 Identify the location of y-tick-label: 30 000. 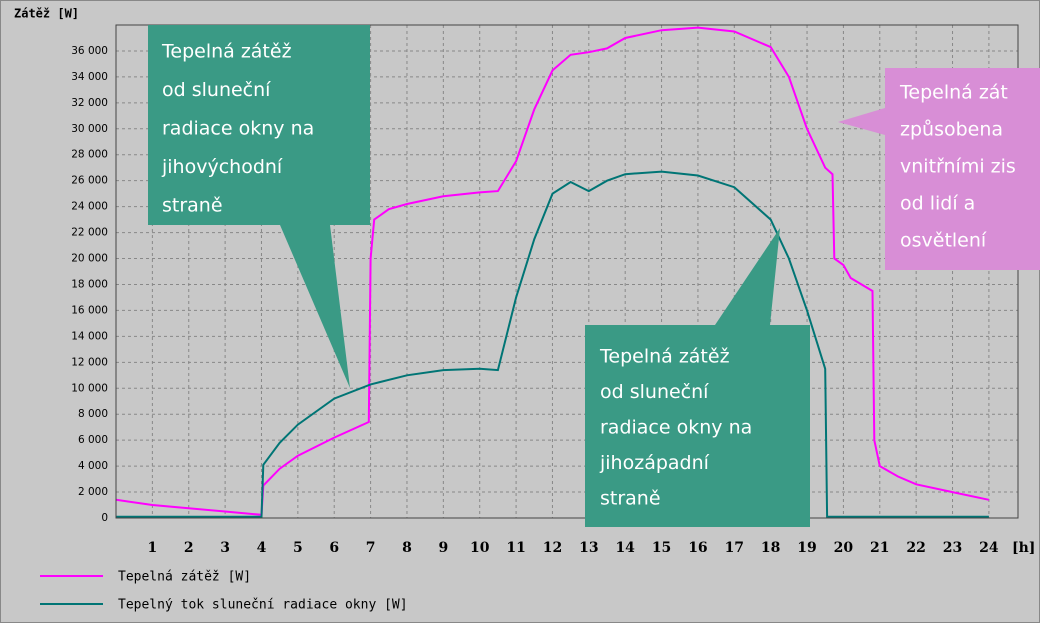
(89, 129).